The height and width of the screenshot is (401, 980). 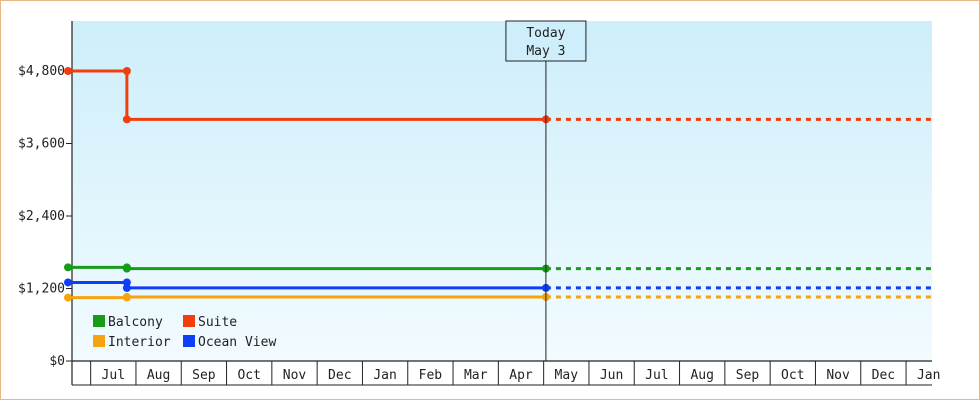 What do you see at coordinates (41, 289) in the screenshot?
I see `y-tick-label: $1,200` at bounding box center [41, 289].